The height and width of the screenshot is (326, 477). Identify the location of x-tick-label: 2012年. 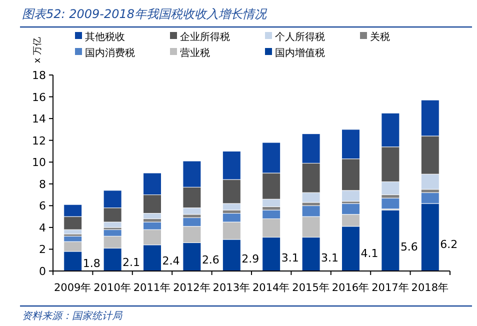
(192, 288).